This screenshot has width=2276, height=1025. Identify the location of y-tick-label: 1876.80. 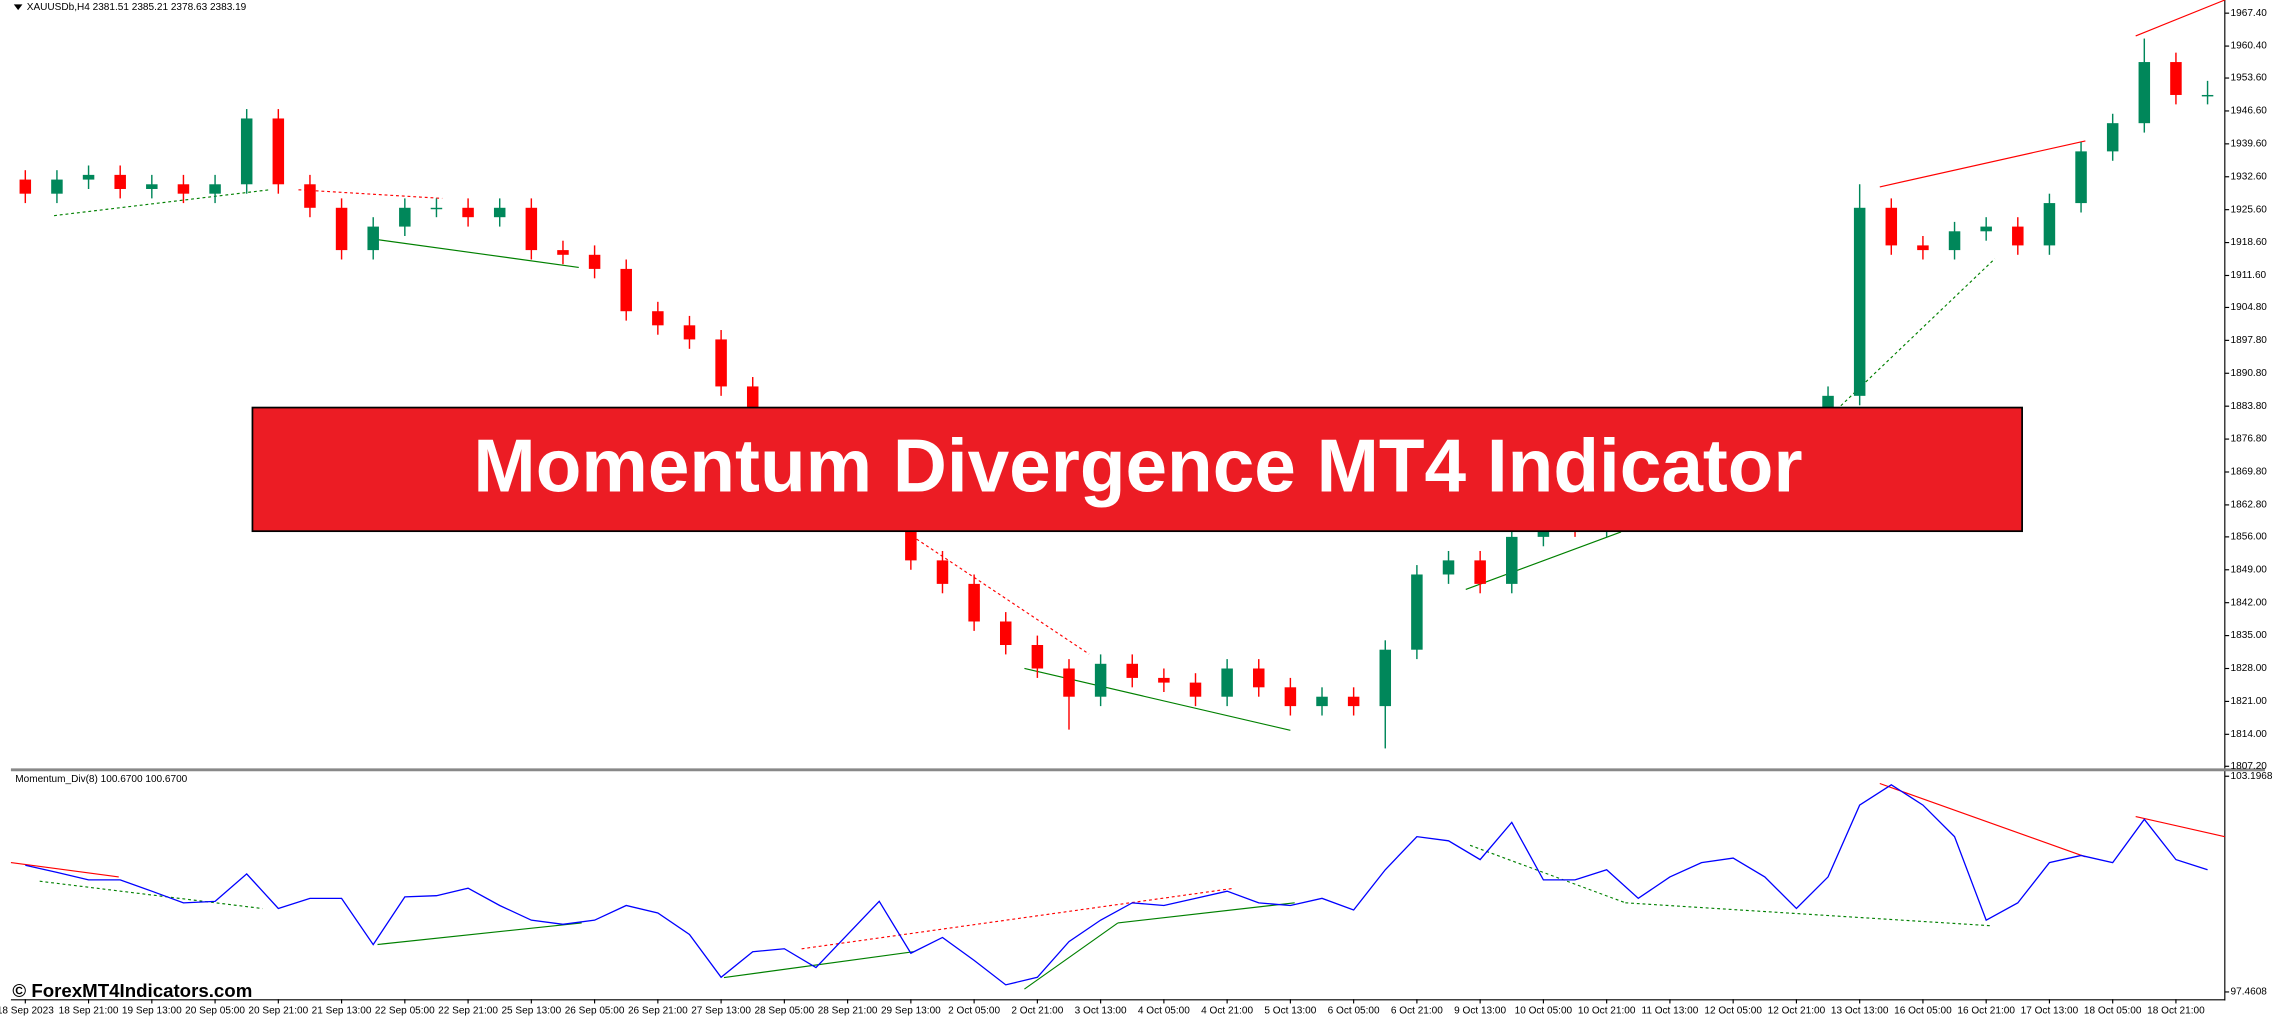
(2249, 439).